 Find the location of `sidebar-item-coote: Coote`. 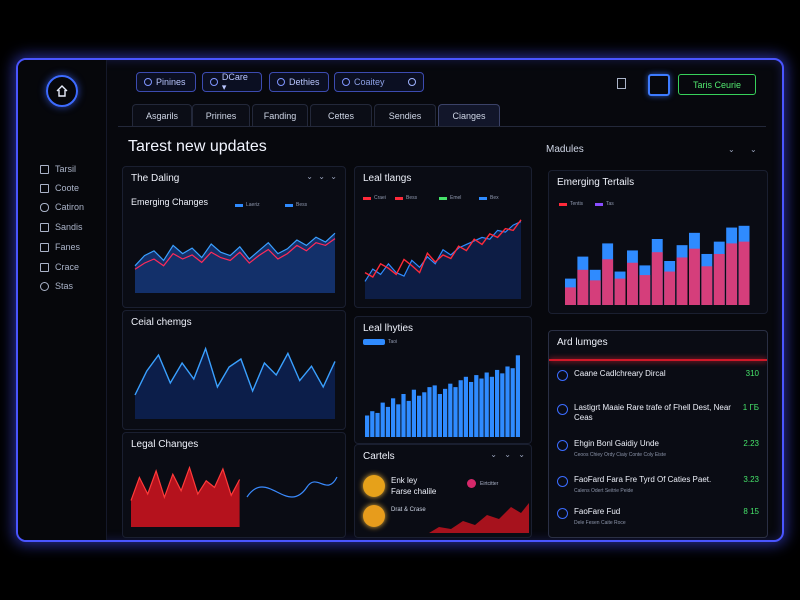

sidebar-item-coote: Coote is located at coordinates (59, 188).